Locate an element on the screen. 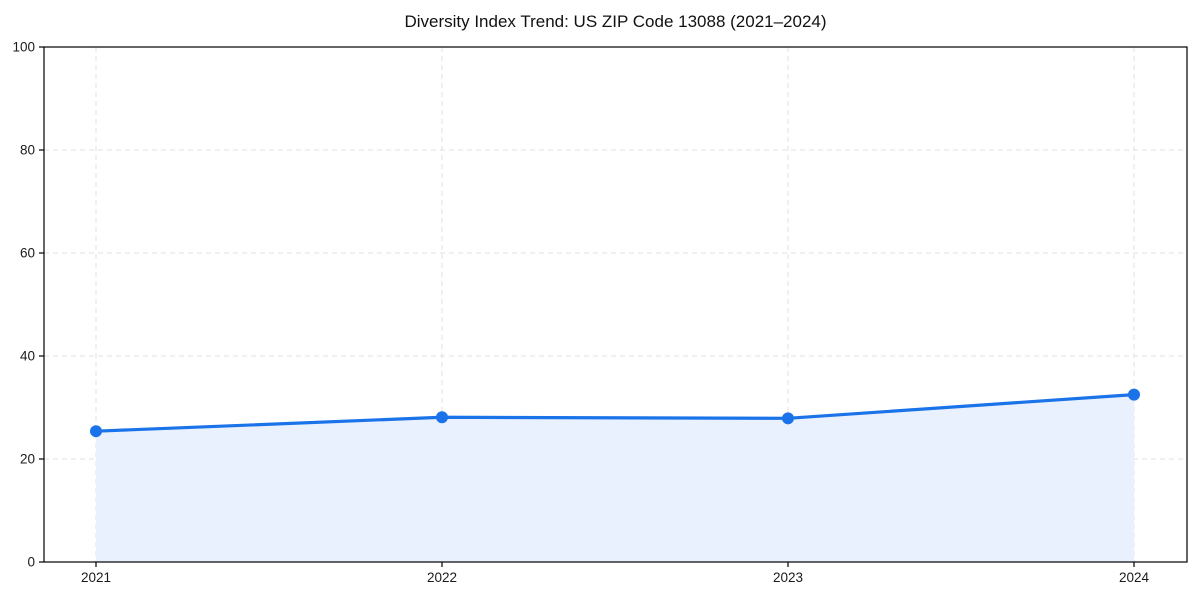 The image size is (1200, 600). x-axis-tick-label: 2021 is located at coordinates (96, 577).